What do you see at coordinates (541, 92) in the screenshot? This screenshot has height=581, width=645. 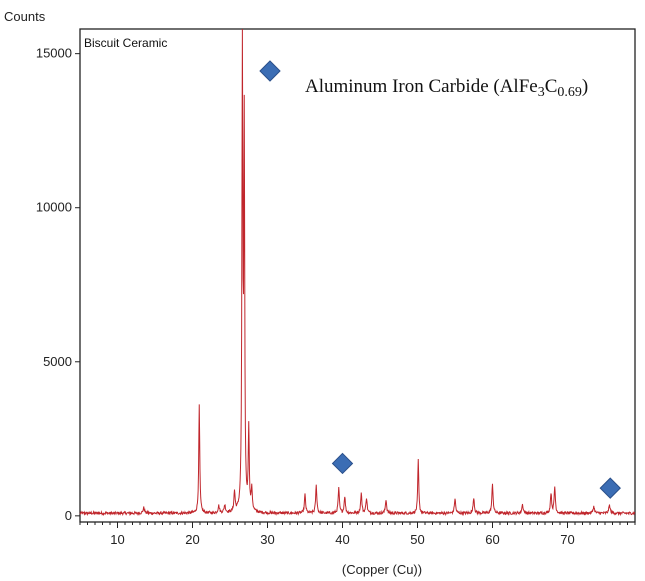 I see `legend-text-sub1: 3` at bounding box center [541, 92].